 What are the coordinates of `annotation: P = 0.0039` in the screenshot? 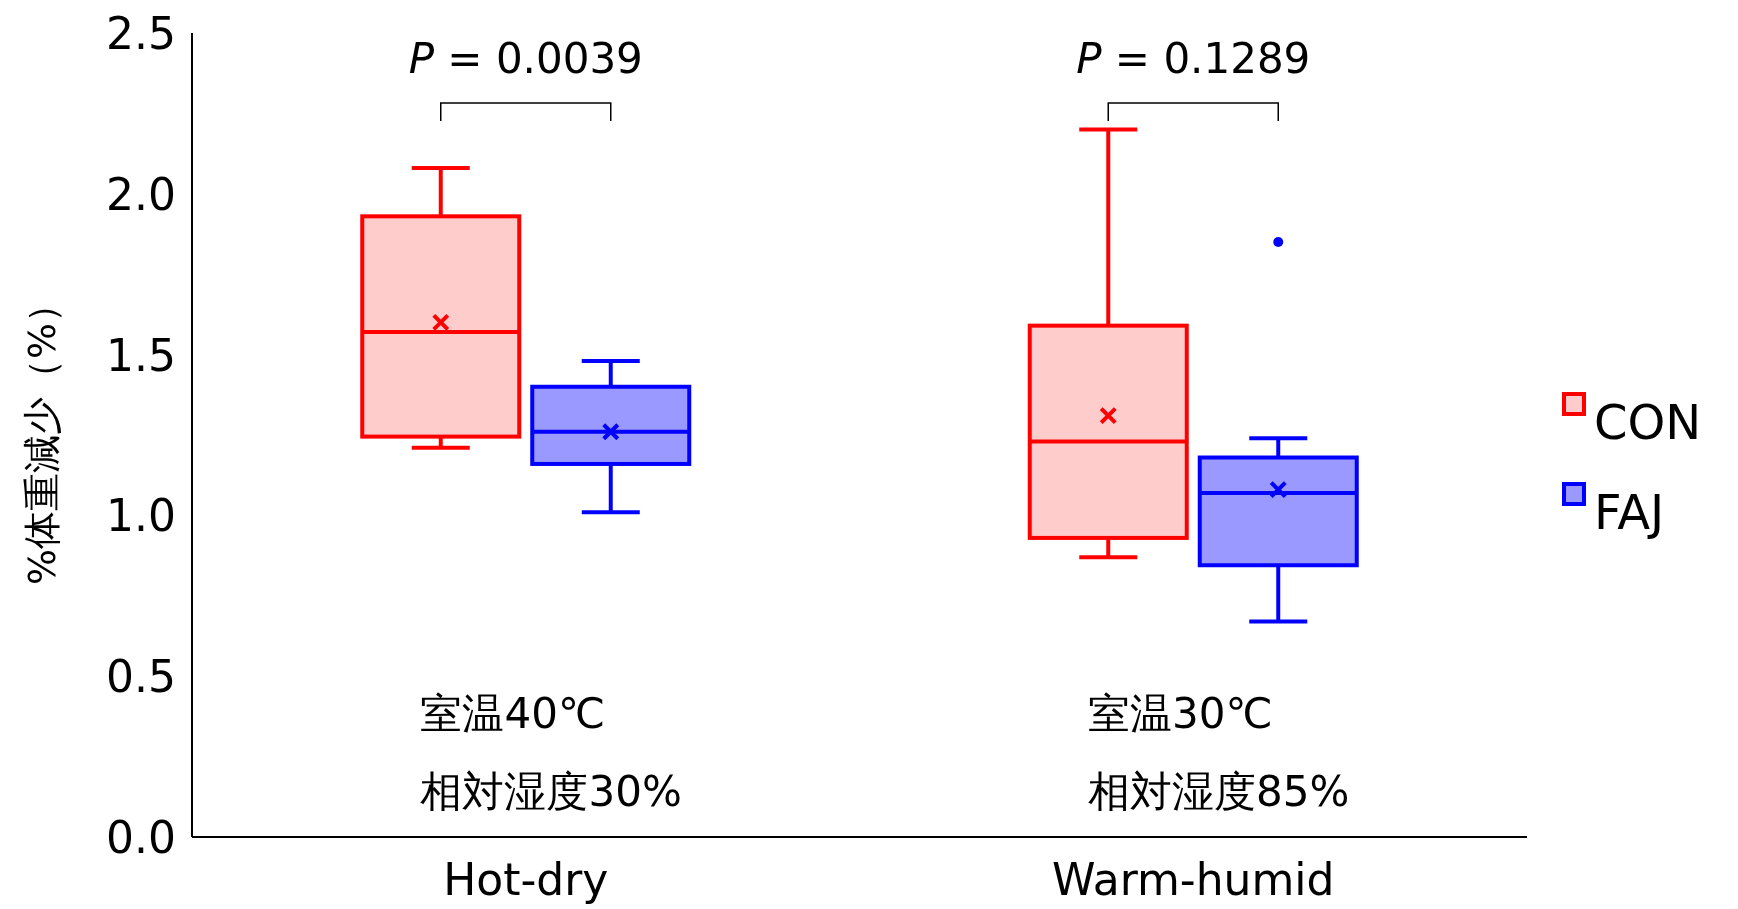 It's located at (525, 58).